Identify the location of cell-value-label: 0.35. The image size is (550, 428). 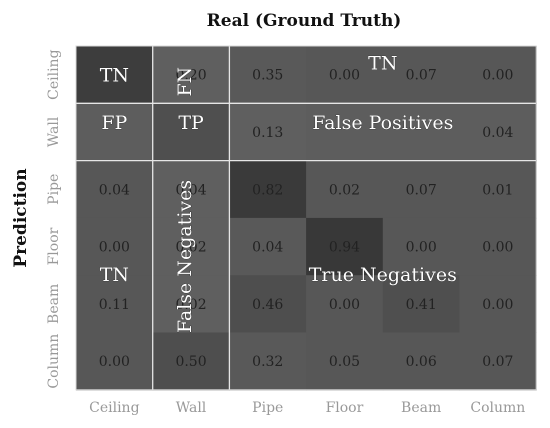
(267, 76).